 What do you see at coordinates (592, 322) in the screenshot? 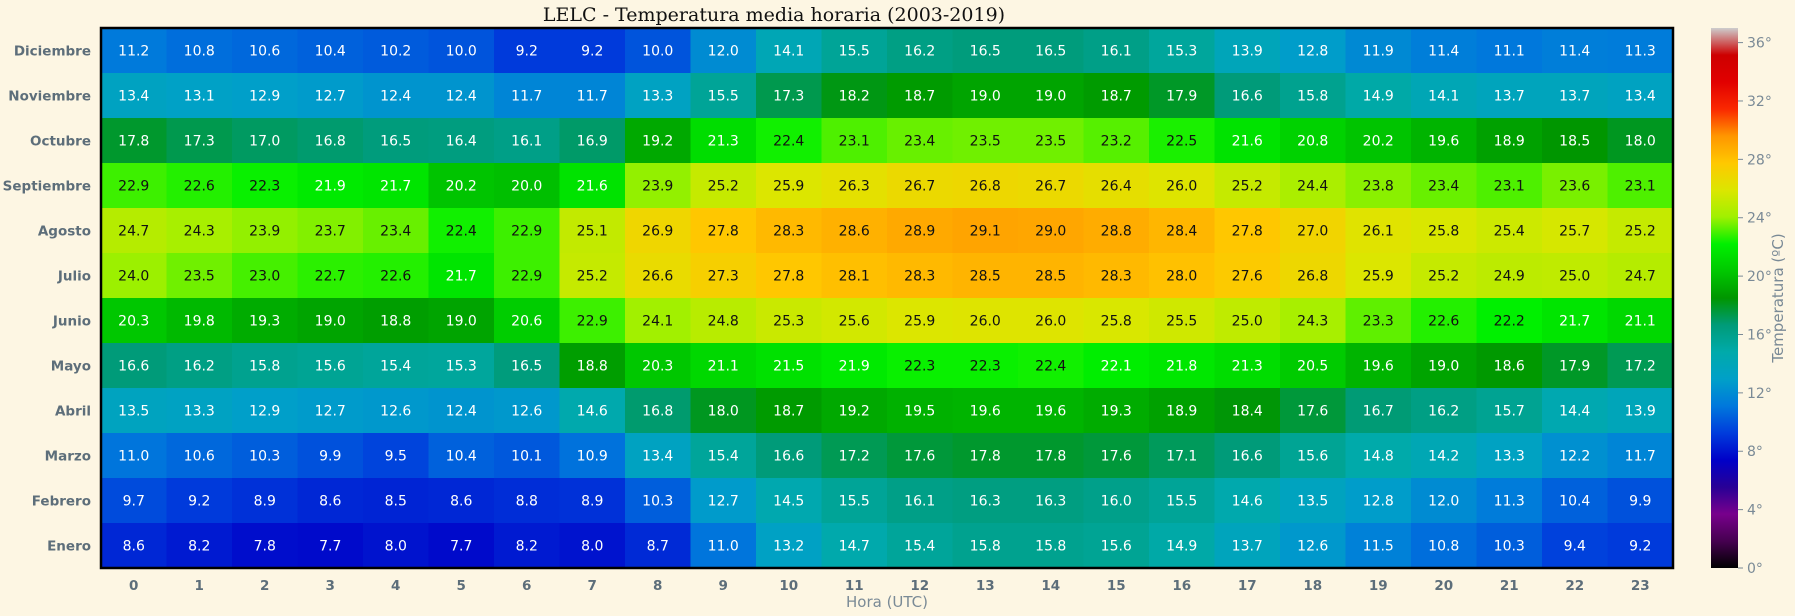
I see `cell-value-label: 22.9` at bounding box center [592, 322].